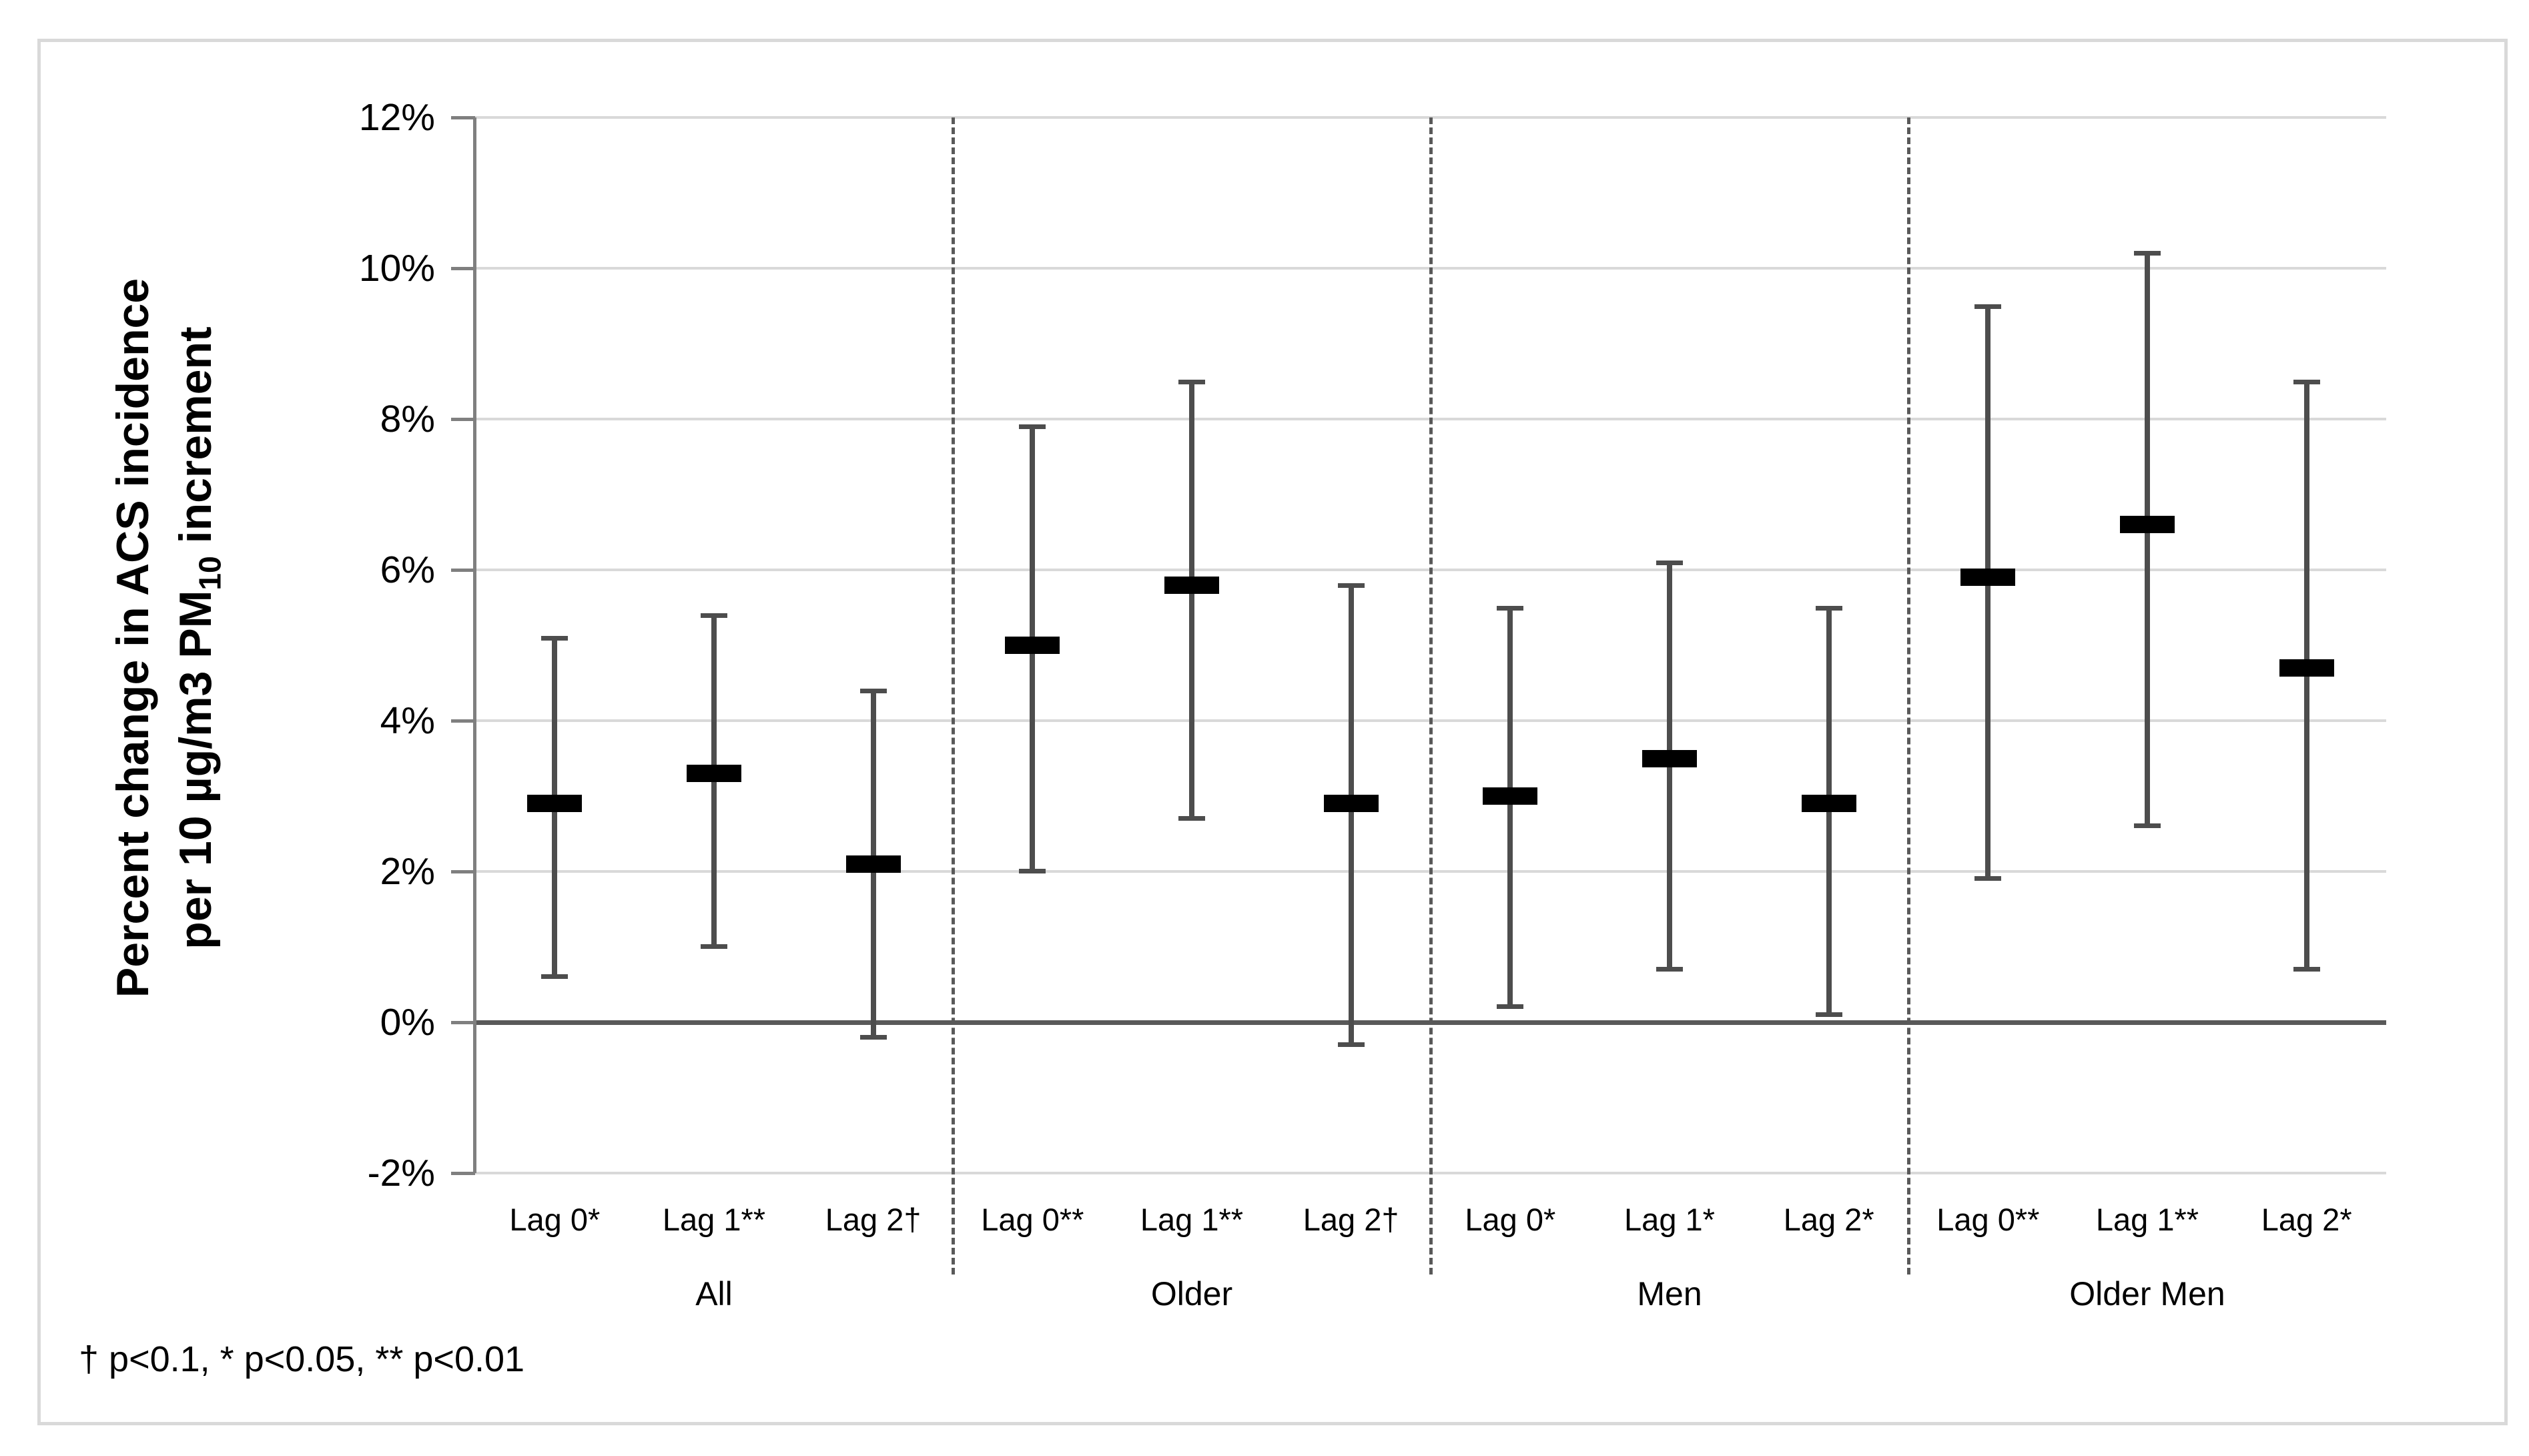  Describe the element at coordinates (2147, 1294) in the screenshot. I see `group-label: Older Men` at that location.